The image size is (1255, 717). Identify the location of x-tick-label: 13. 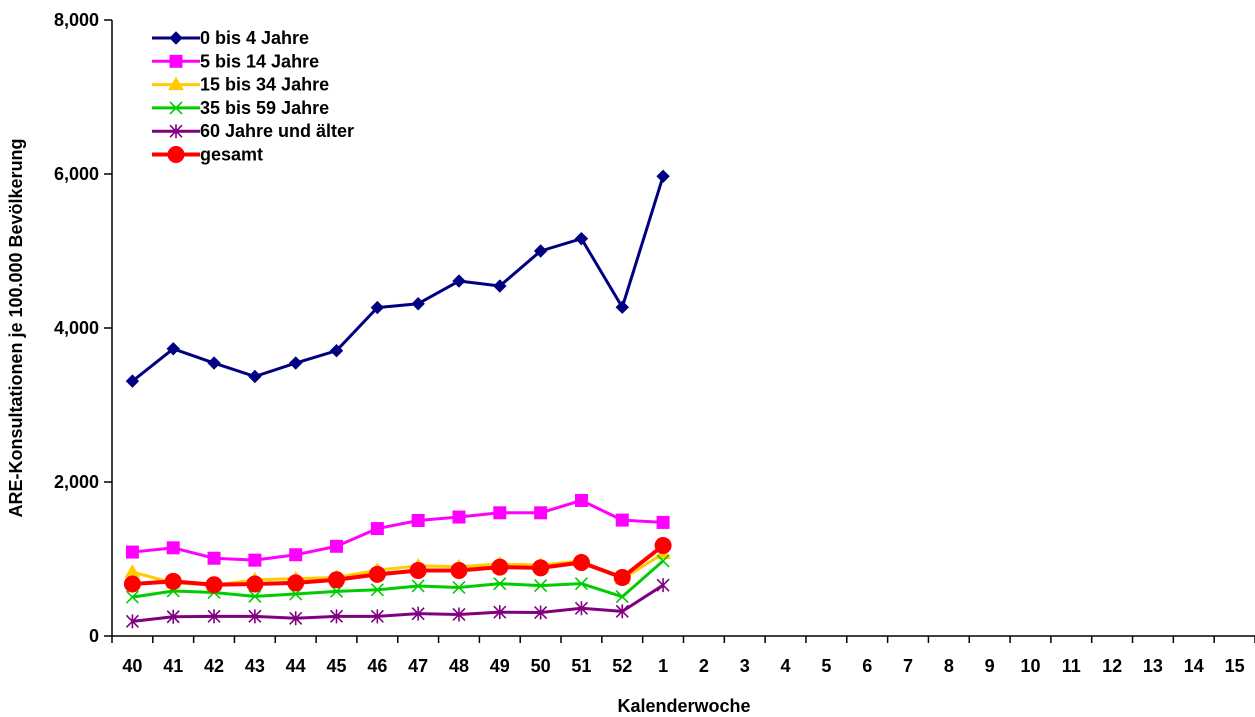
(1153, 666).